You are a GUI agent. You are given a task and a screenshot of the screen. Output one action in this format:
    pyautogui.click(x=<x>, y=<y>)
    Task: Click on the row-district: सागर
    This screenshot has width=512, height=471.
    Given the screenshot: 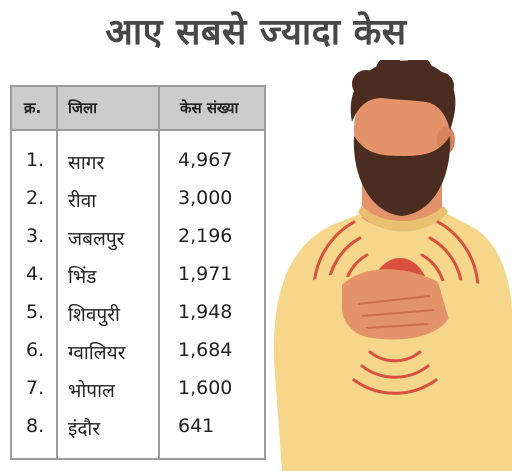 What is the action you would take?
    pyautogui.click(x=86, y=163)
    